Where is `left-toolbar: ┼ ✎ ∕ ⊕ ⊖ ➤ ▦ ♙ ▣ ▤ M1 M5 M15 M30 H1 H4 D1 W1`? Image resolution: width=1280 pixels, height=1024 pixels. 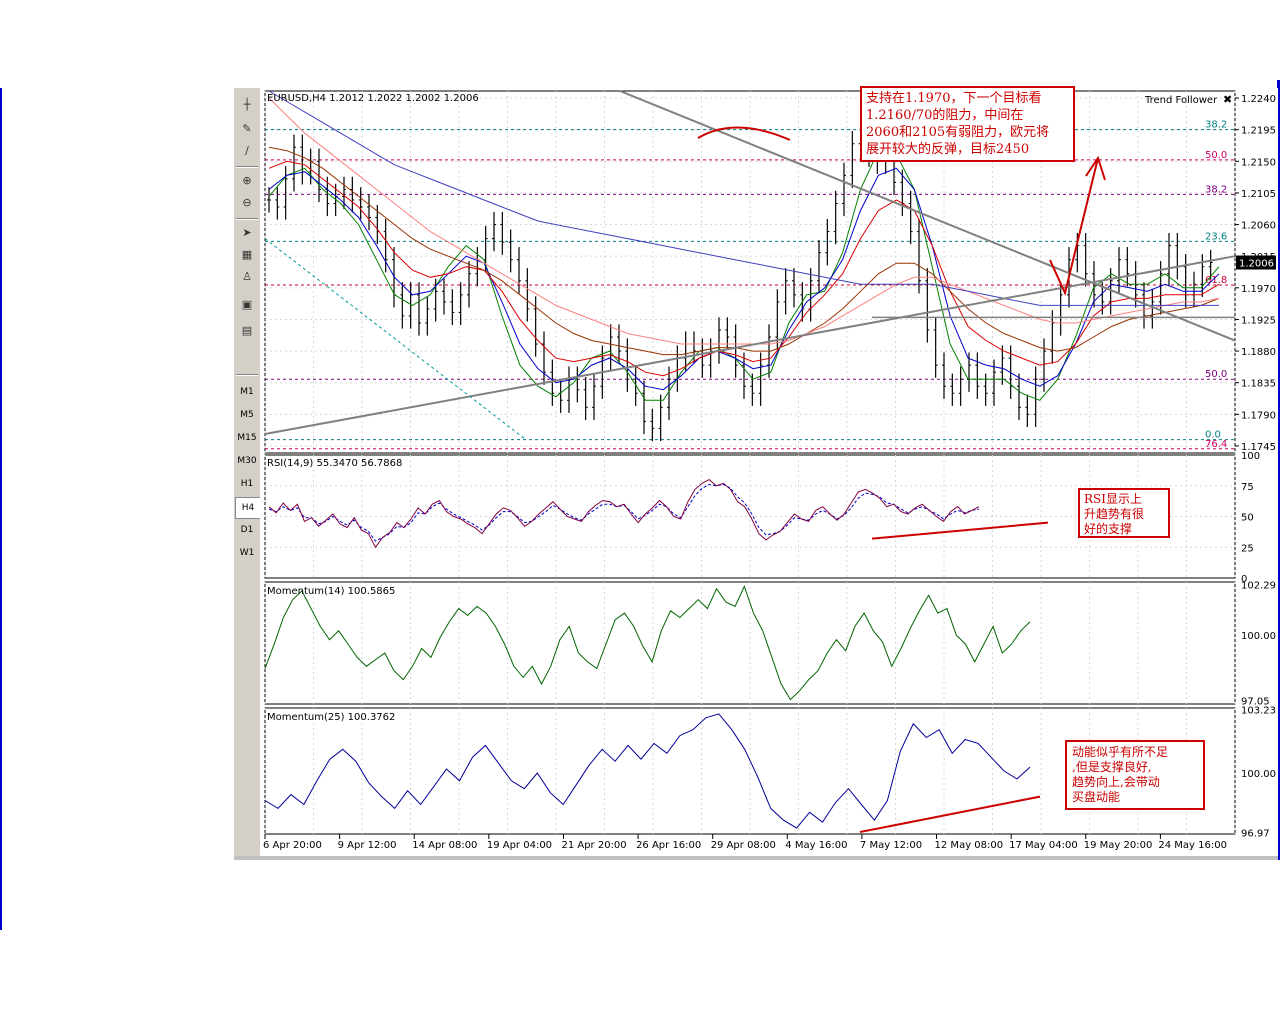
left-toolbar: ┼ ✎ ∕ ⊕ ⊖ ➤ ▦ ♙ ▣ ▤ M1 M5 M15 M30 H1 H4 D1 W1 is located at coordinates (247, 472).